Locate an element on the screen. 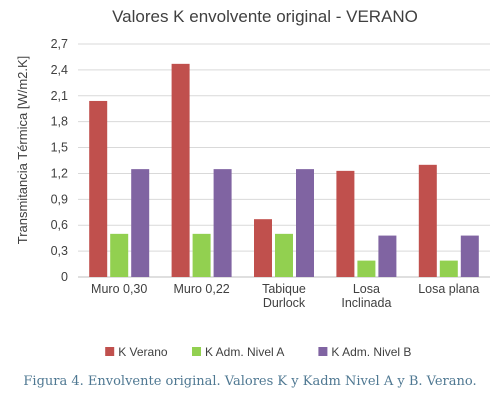 The image size is (500, 406). y-tick-label: 0 is located at coordinates (64, 277).